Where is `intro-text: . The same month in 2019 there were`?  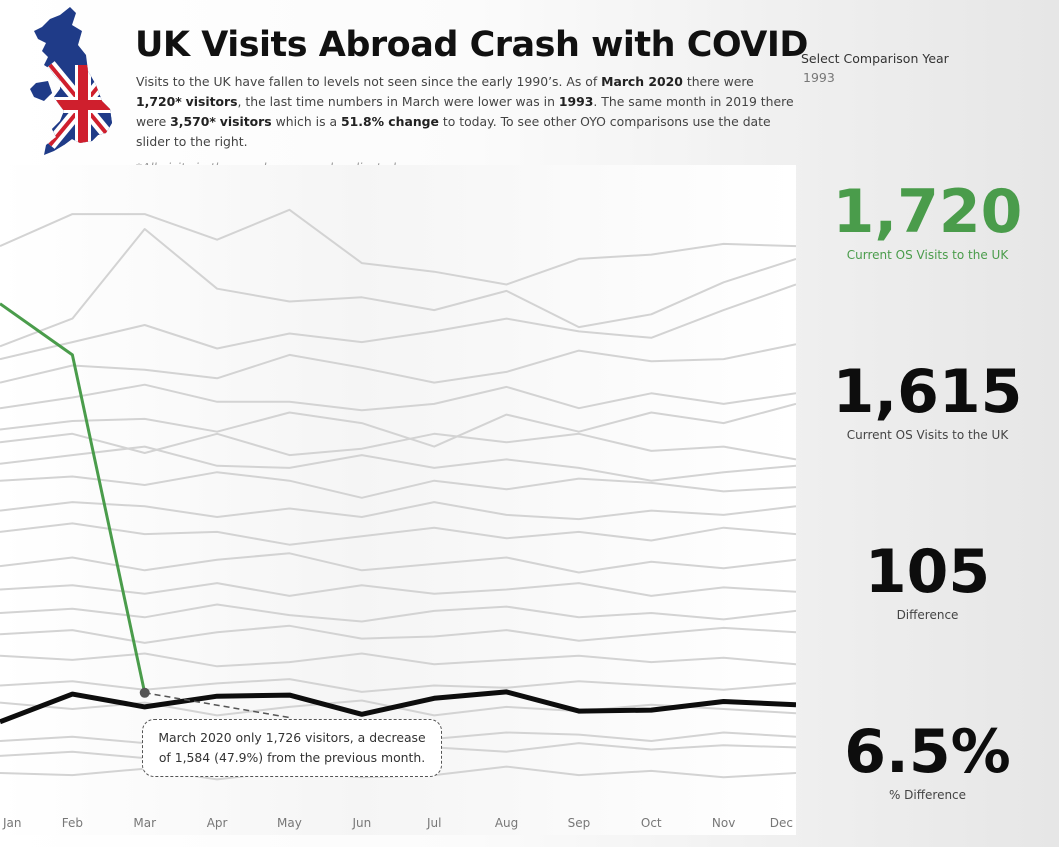
intro-text: . The same month in 2019 there were is located at coordinates (465, 111).